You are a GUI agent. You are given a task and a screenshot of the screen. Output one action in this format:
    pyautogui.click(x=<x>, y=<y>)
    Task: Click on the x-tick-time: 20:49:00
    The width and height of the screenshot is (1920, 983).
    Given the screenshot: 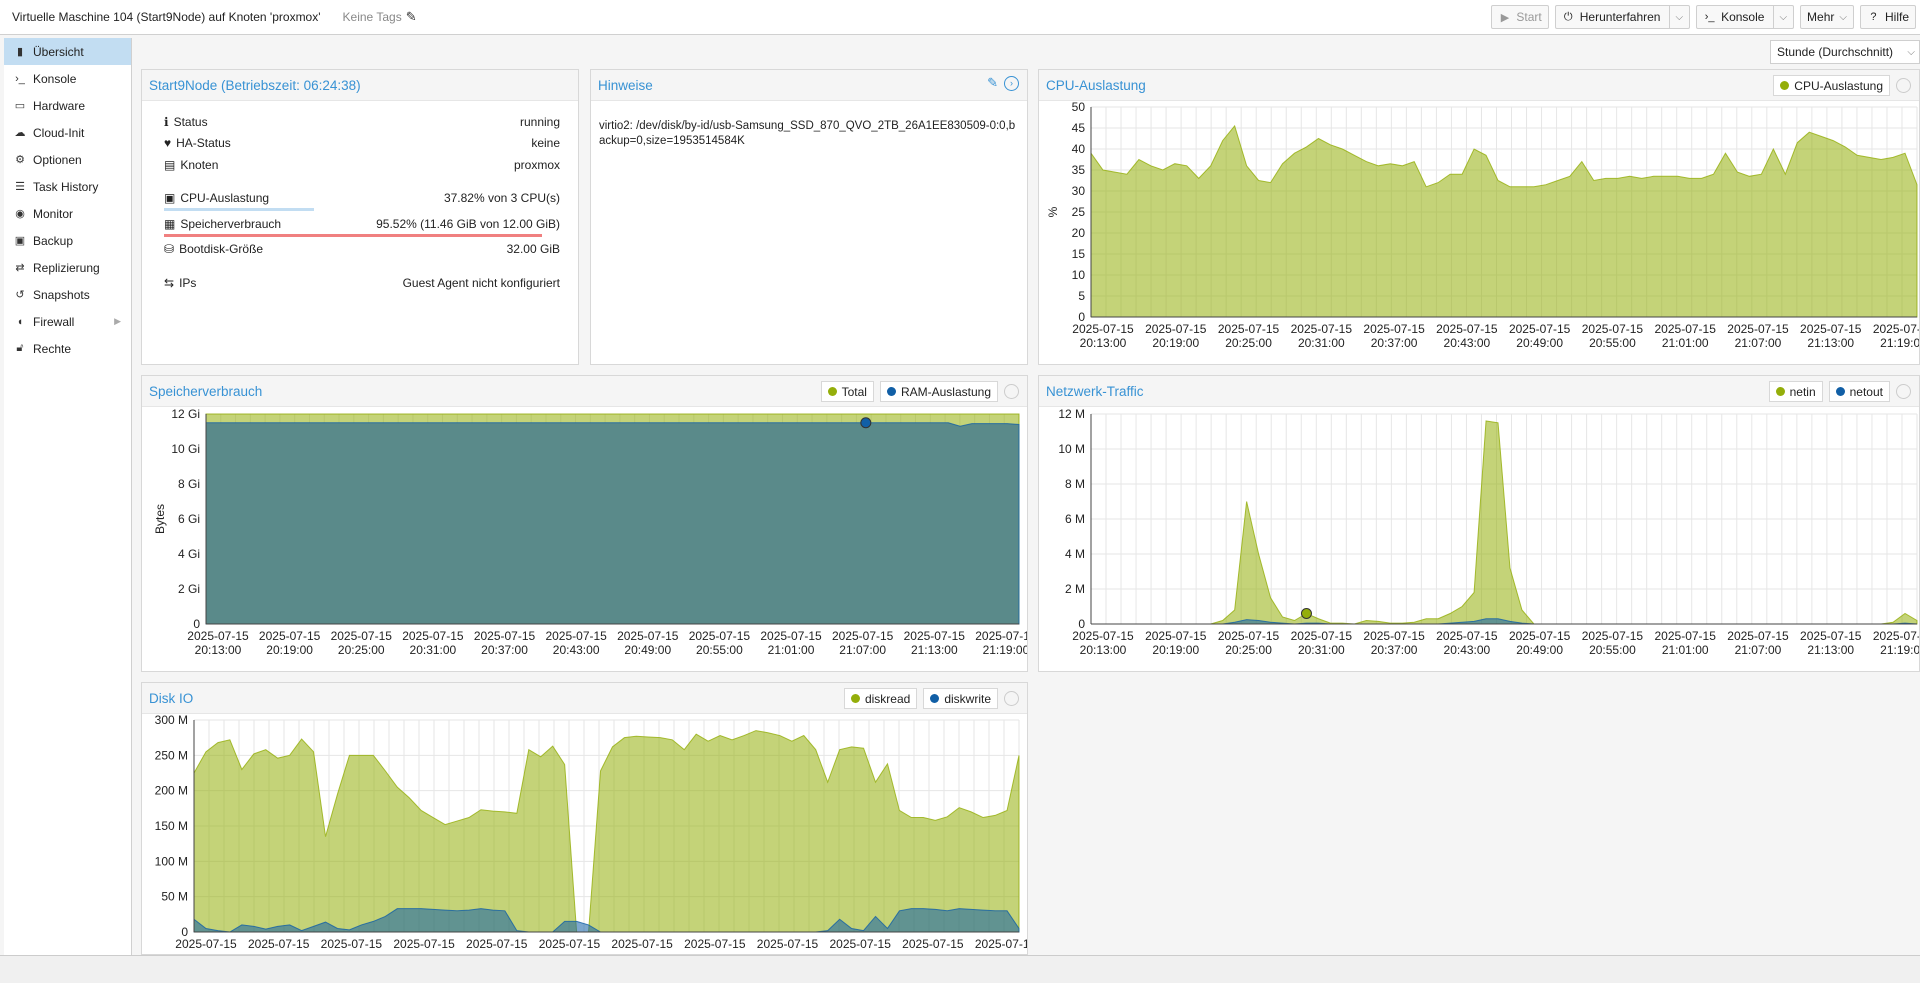 What is the action you would take?
    pyautogui.click(x=1539, y=650)
    